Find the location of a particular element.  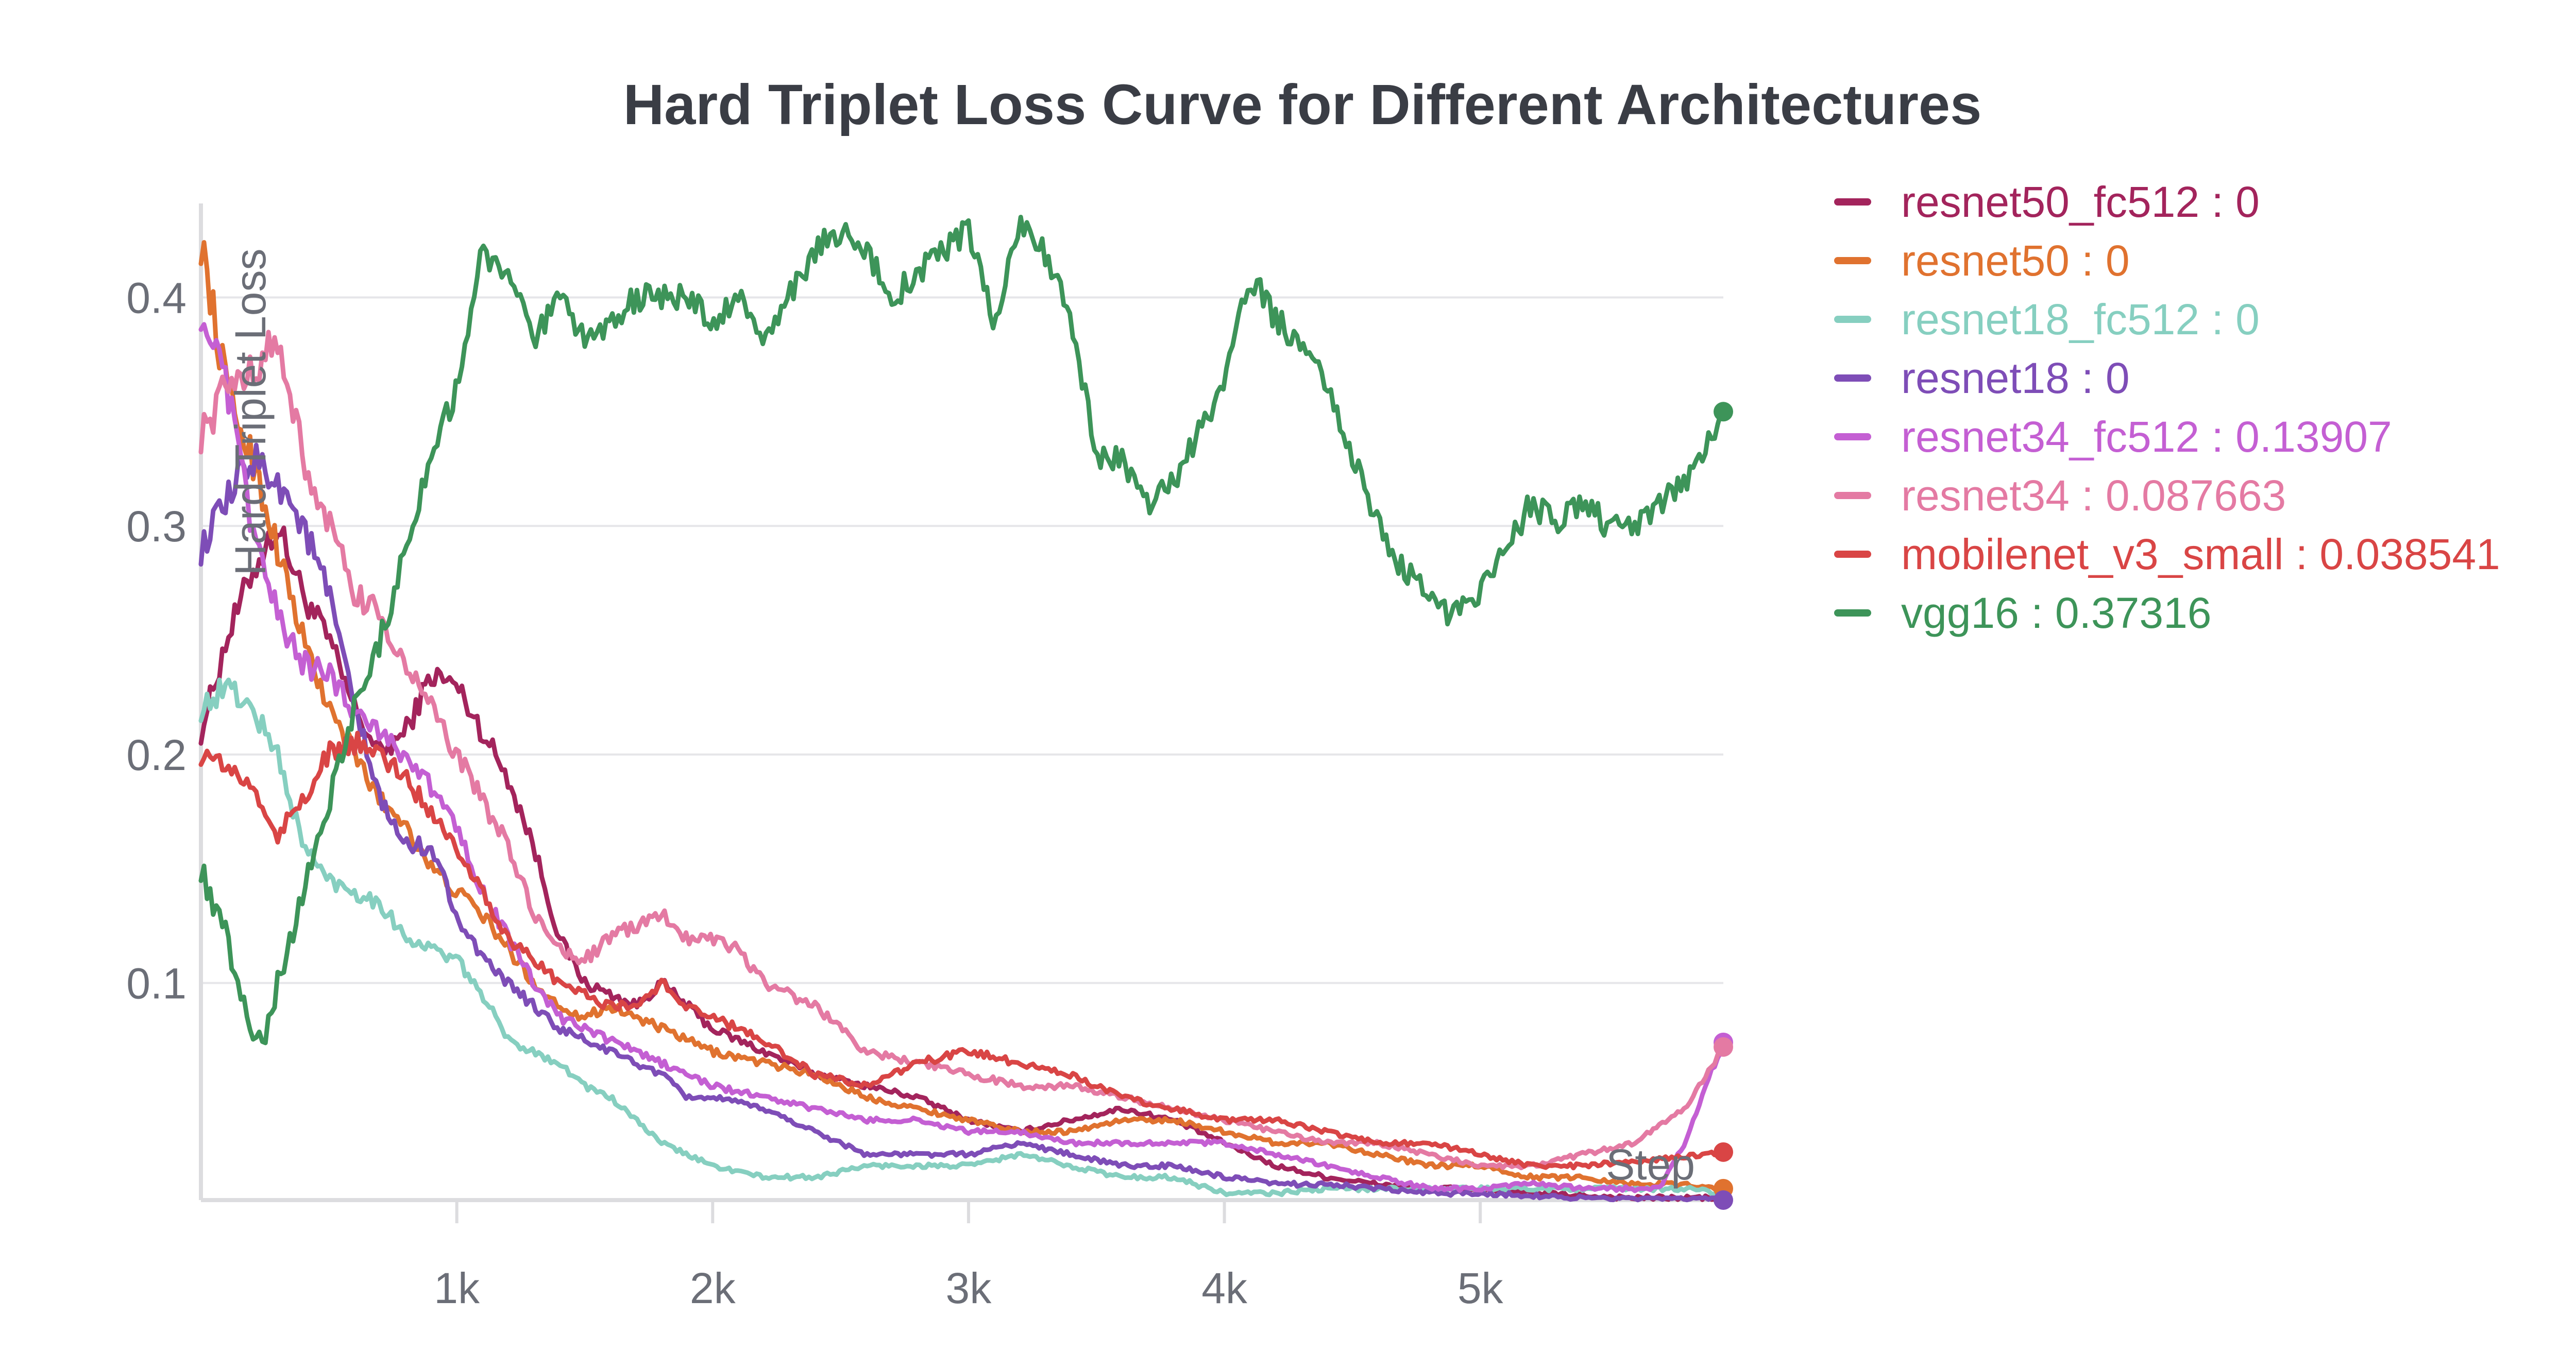

end-markers is located at coordinates (1723, 806).